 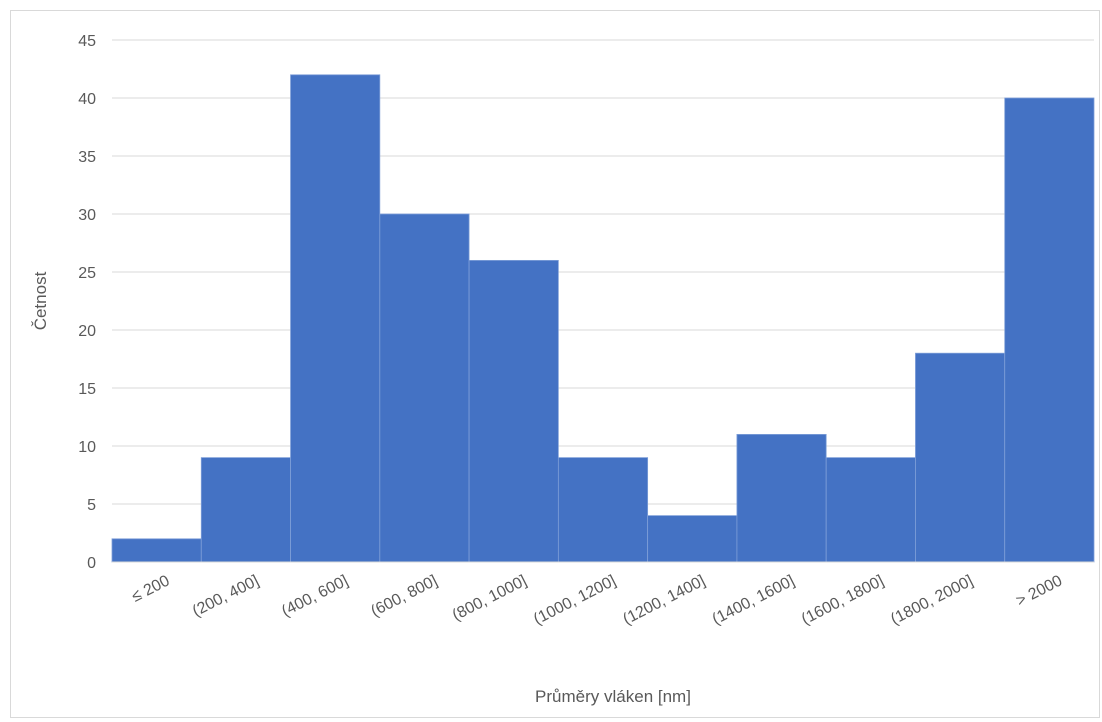 What do you see at coordinates (226, 596) in the screenshot?
I see `x-tick-label: (200, 400]` at bounding box center [226, 596].